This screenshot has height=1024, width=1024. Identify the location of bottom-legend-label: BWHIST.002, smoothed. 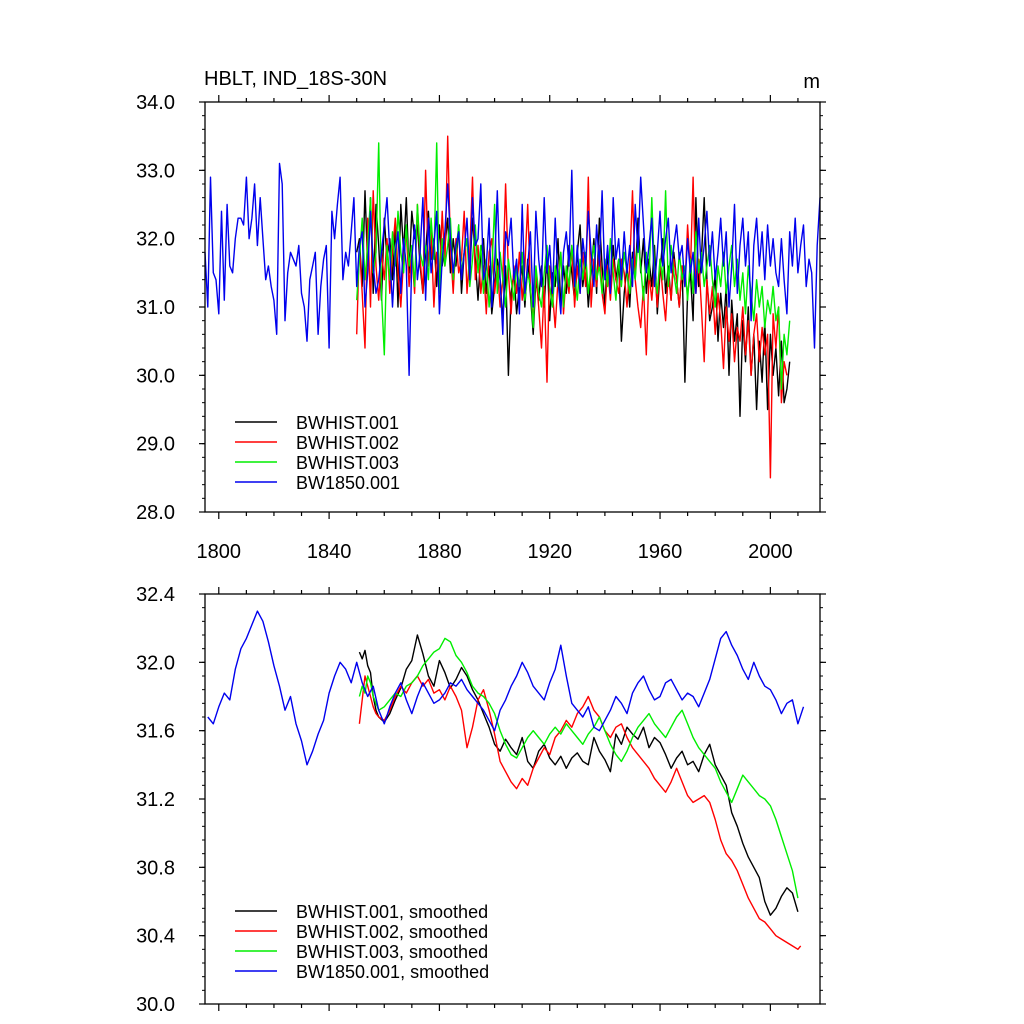
(392, 932).